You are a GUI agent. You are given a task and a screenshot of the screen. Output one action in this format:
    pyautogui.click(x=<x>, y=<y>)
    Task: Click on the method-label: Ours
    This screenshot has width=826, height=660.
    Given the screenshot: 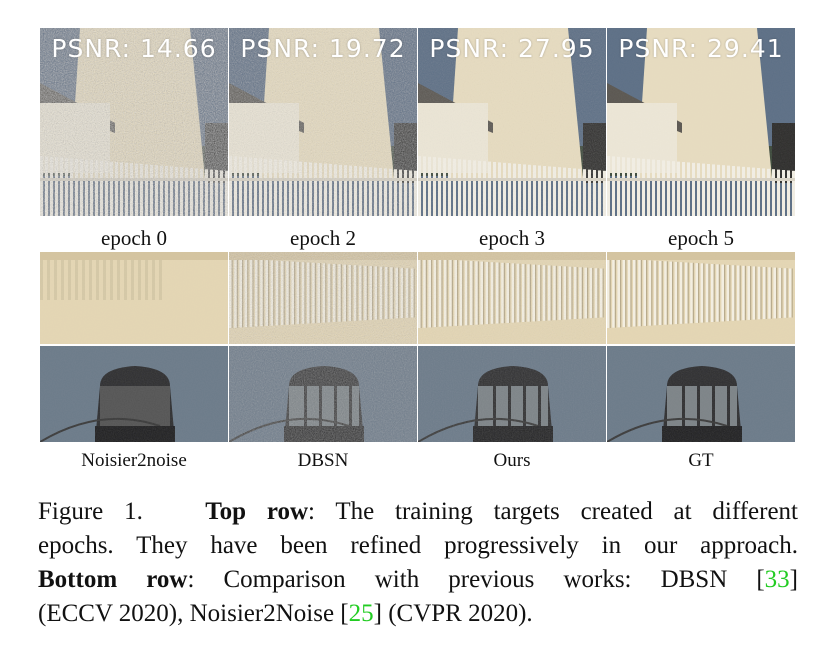 What is the action you would take?
    pyautogui.click(x=512, y=460)
    